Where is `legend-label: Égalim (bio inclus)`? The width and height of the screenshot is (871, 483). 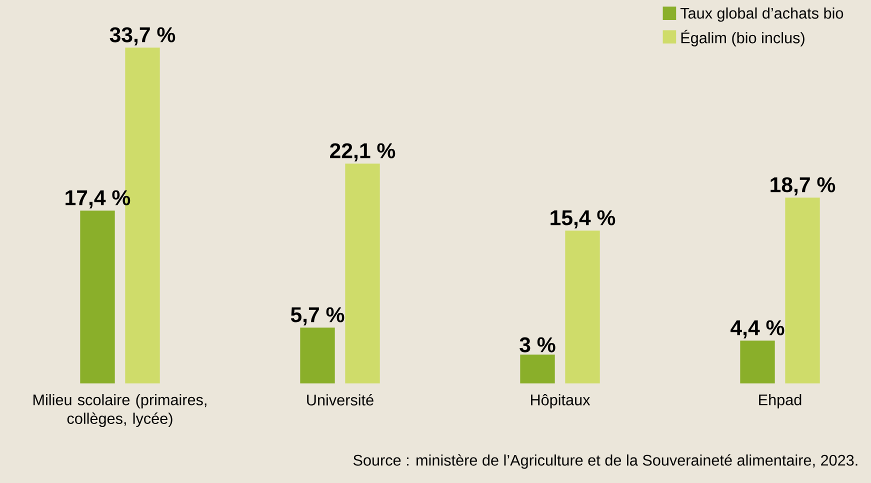
legend-label: Égalim (bio inclus) is located at coordinates (742, 38).